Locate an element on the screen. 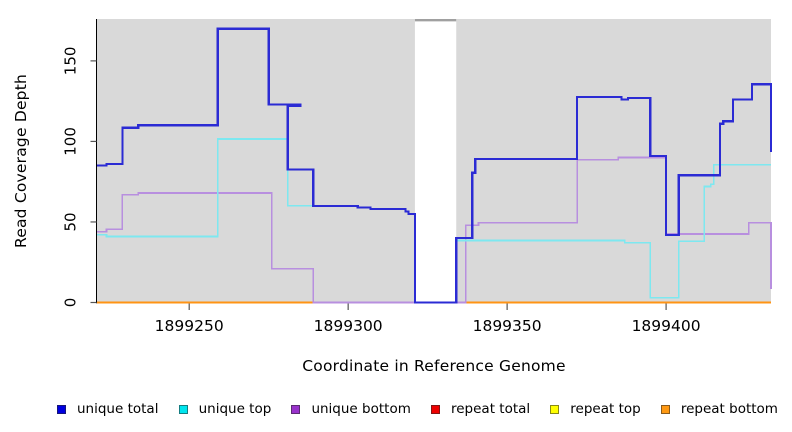  legend-item-unique-total: unique total is located at coordinates (107, 409).